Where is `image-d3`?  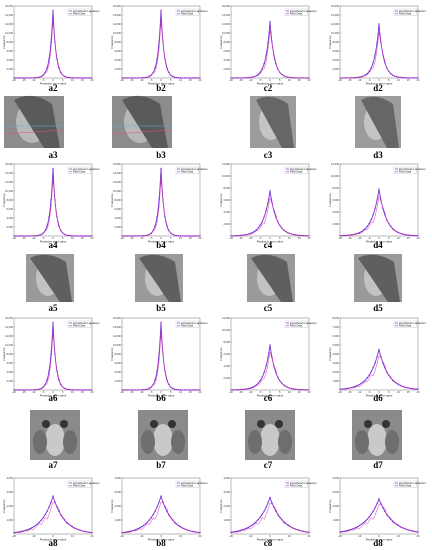
image-d3 is located at coordinates (378, 122).